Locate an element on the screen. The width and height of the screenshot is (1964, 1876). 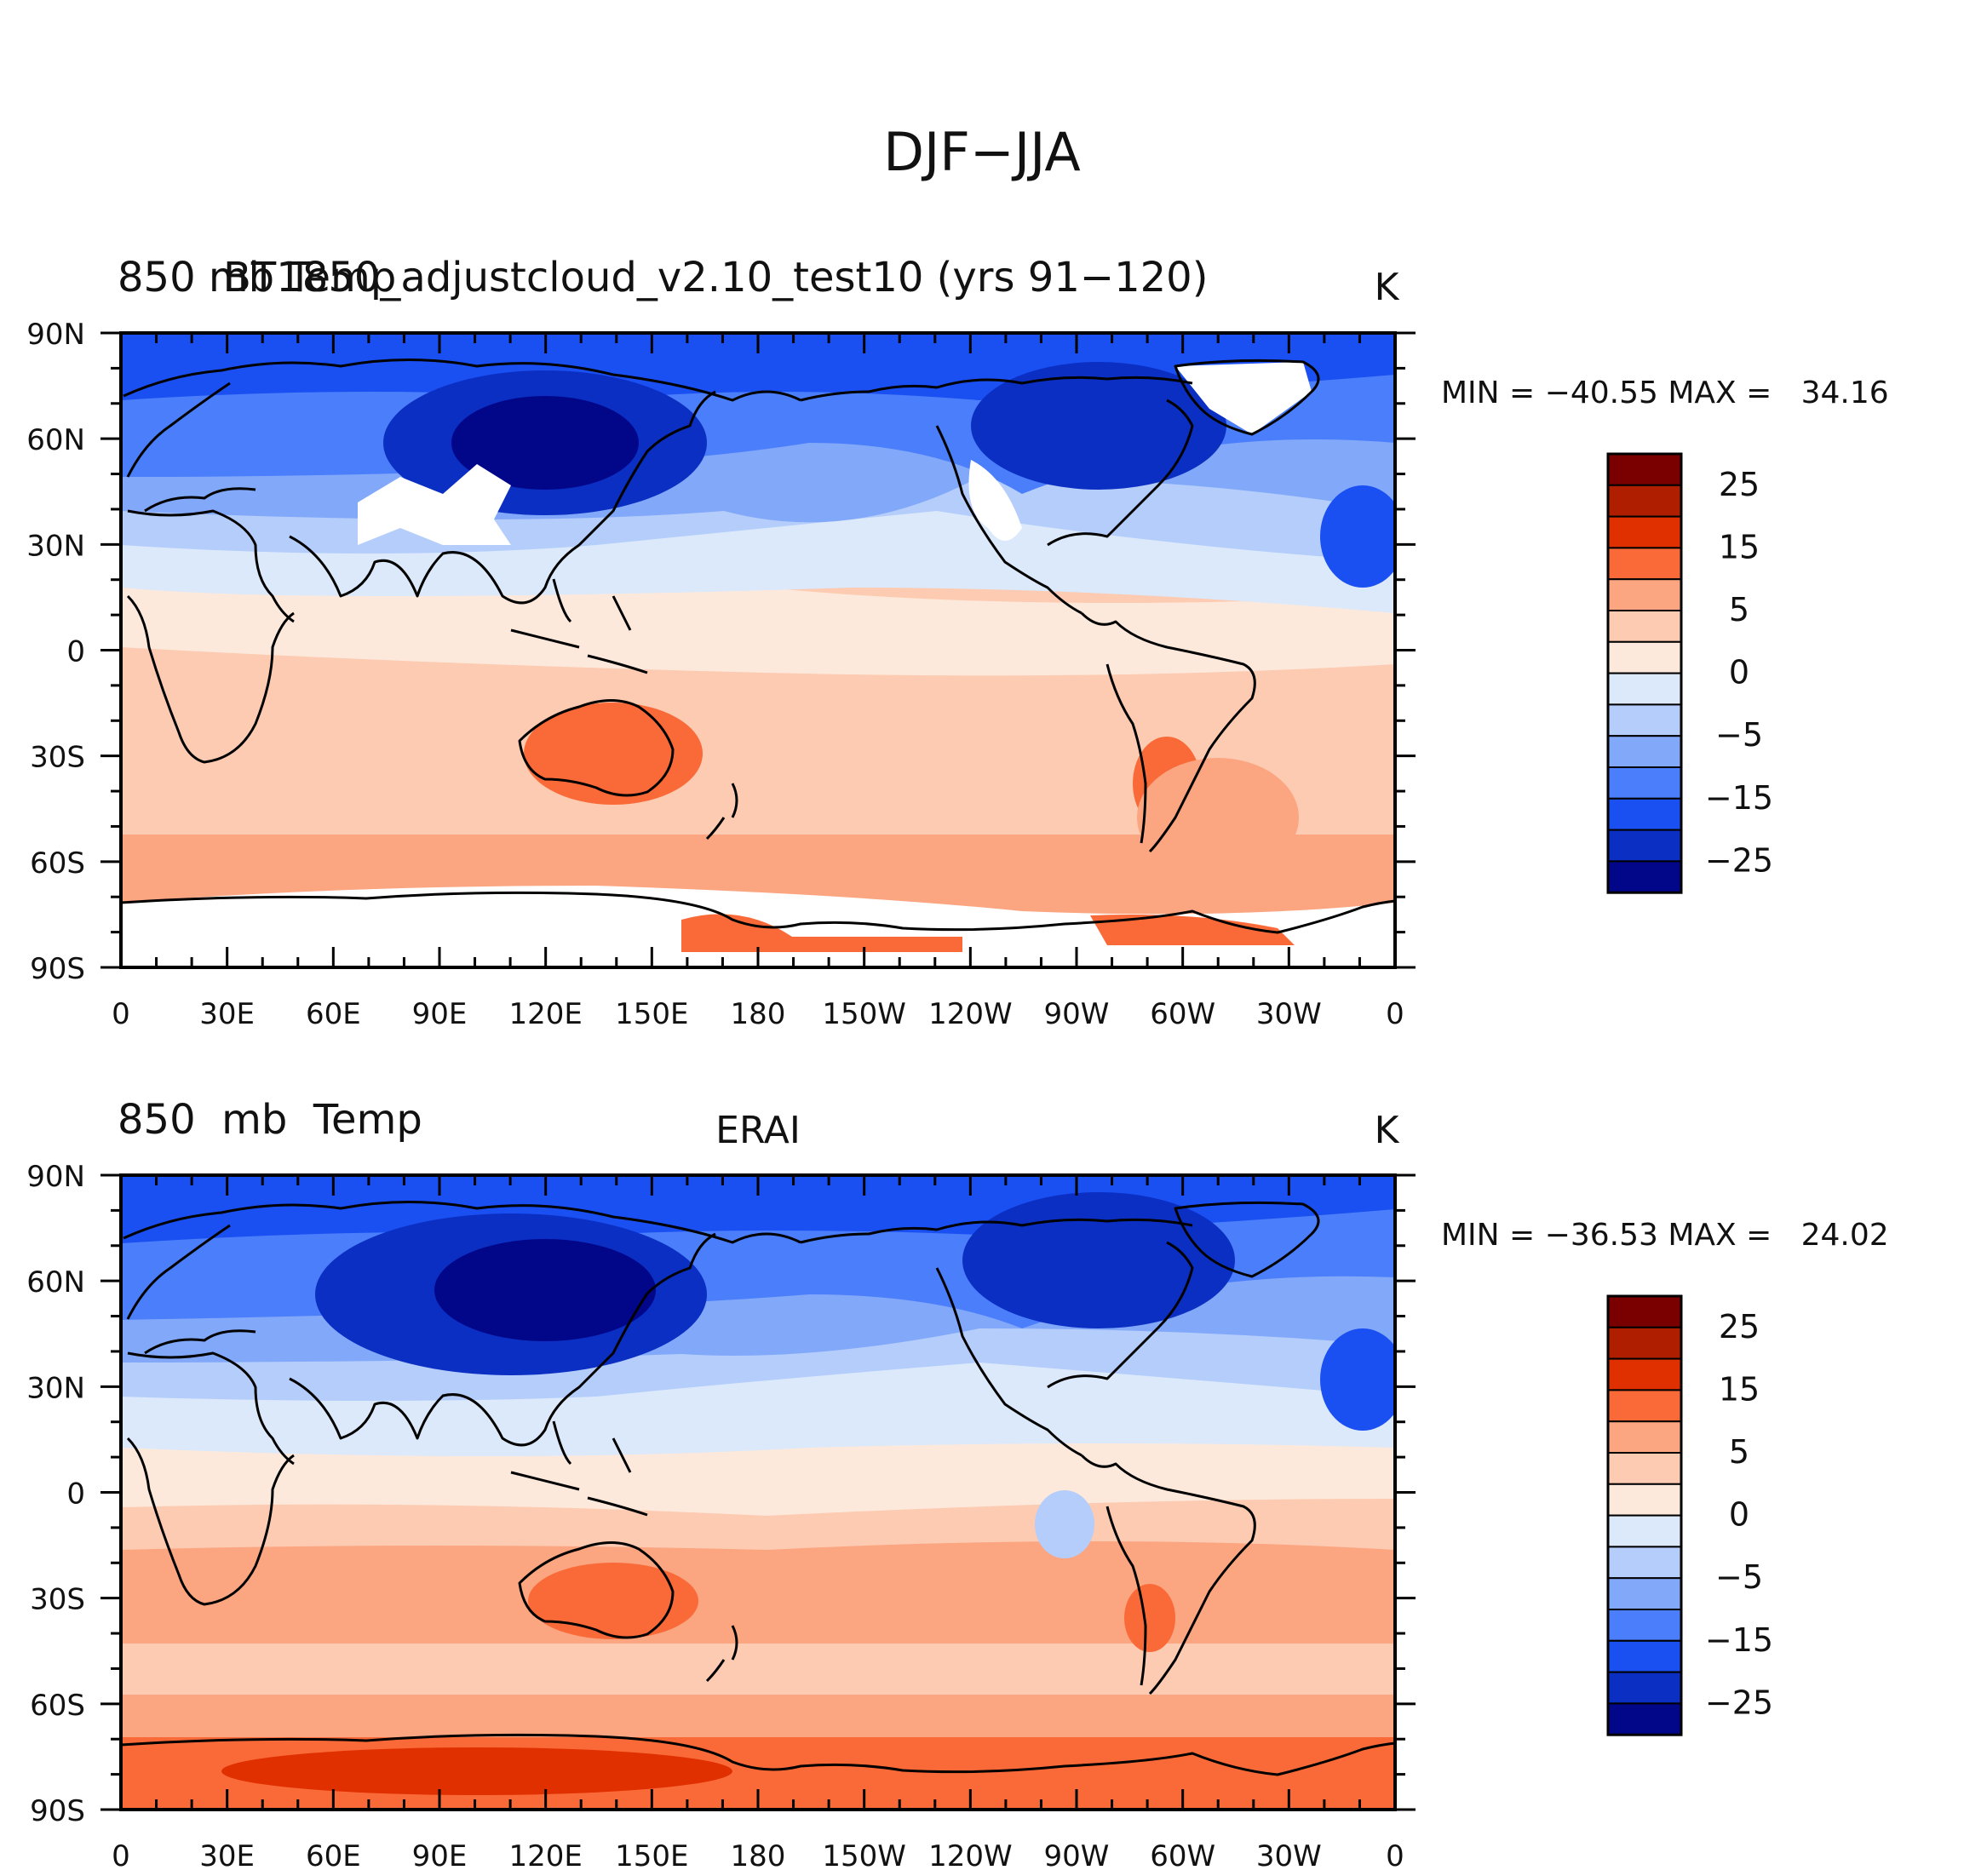
panel-bottom-colorbar: 25 15 5 0 −5 −15 −25 is located at coordinates (1689, 1515).